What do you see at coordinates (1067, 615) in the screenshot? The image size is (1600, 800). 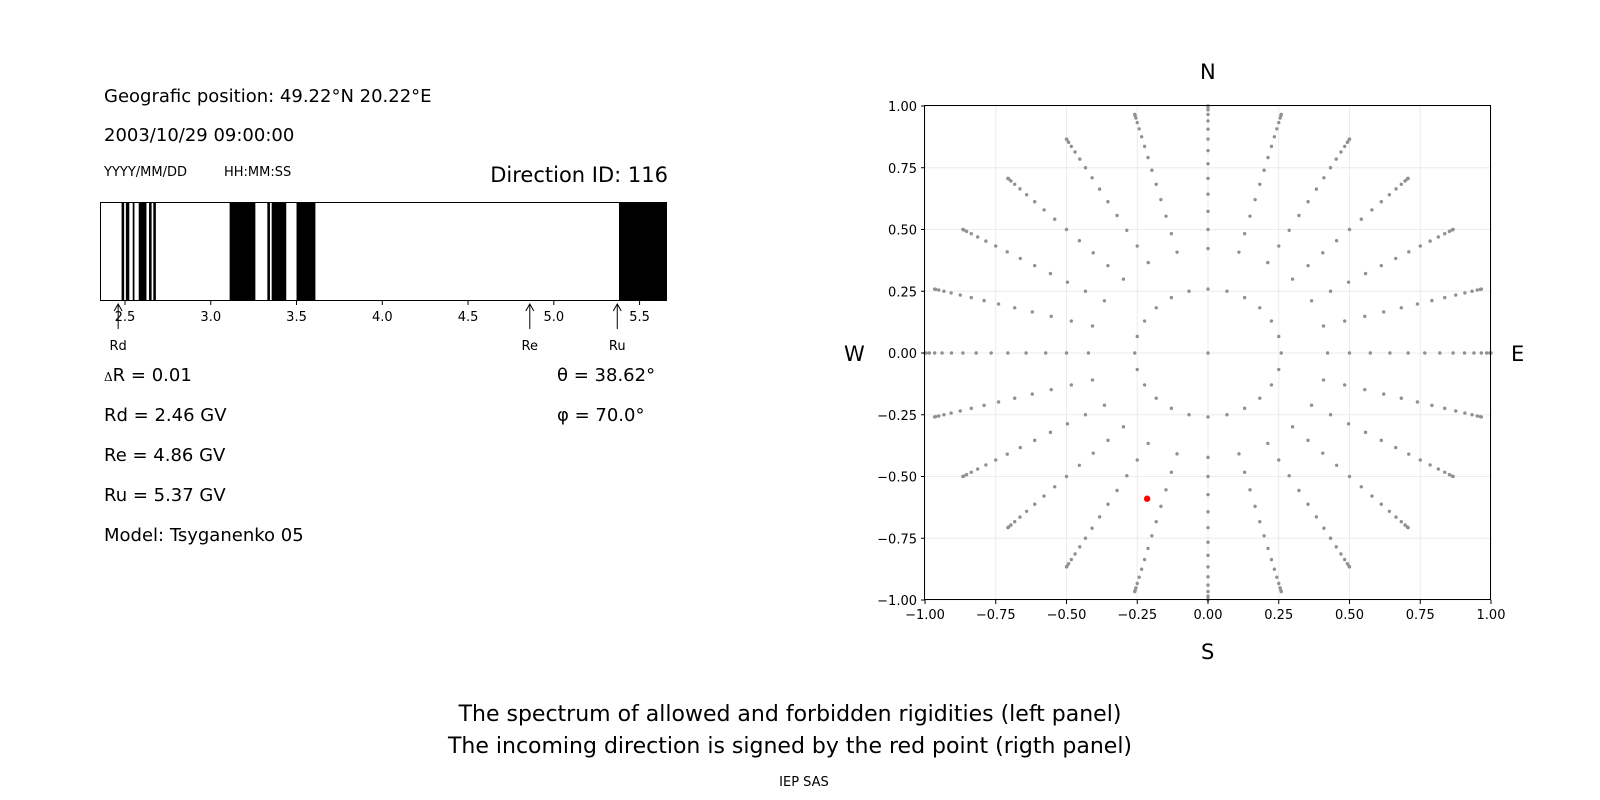 I see `x-tick-label: −0.50` at bounding box center [1067, 615].